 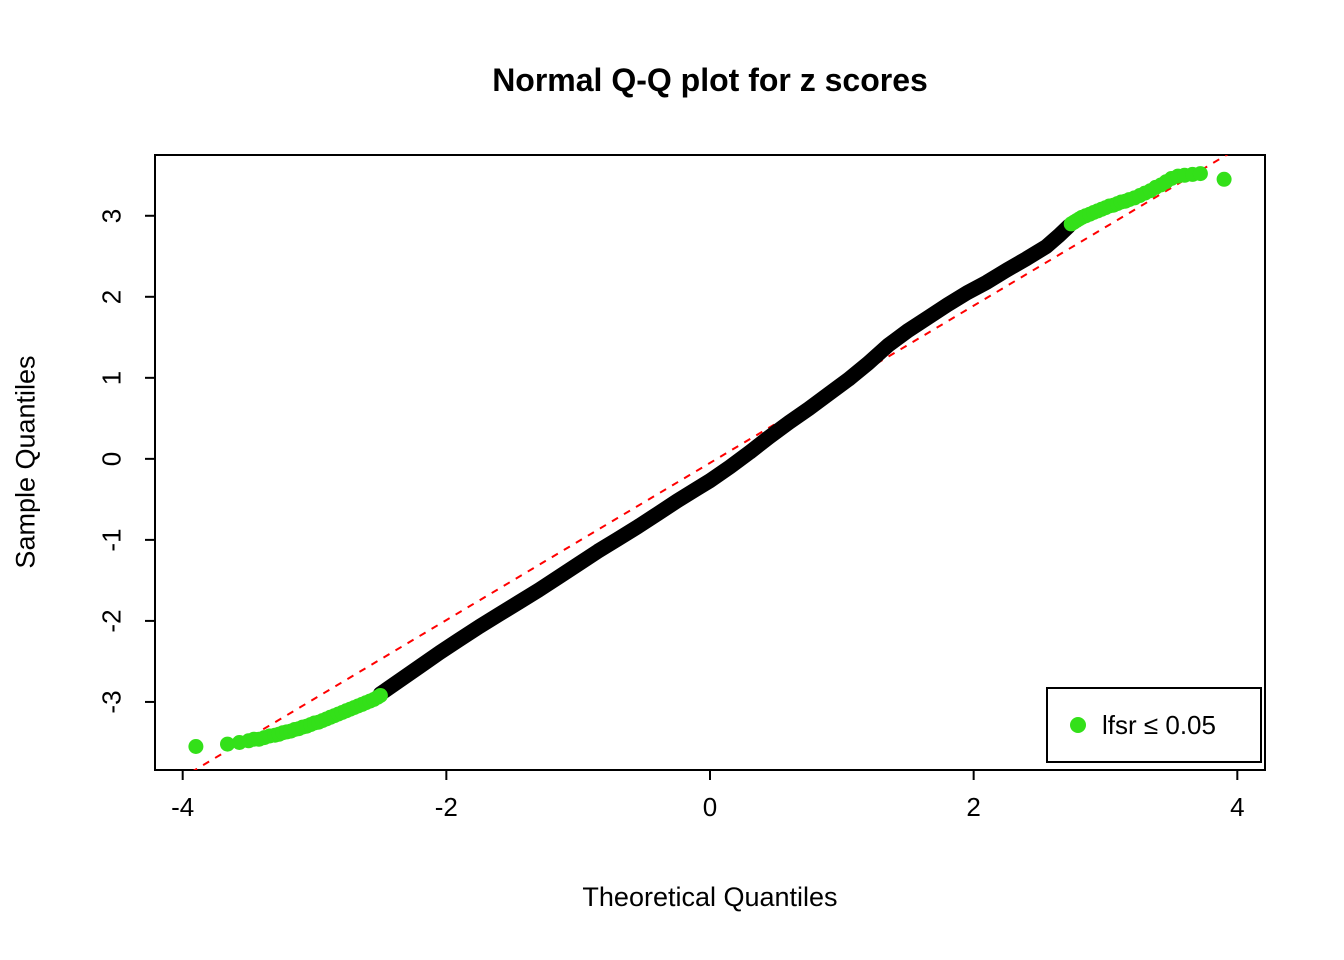 What do you see at coordinates (111, 297) in the screenshot?
I see `y-tick-label: 2` at bounding box center [111, 297].